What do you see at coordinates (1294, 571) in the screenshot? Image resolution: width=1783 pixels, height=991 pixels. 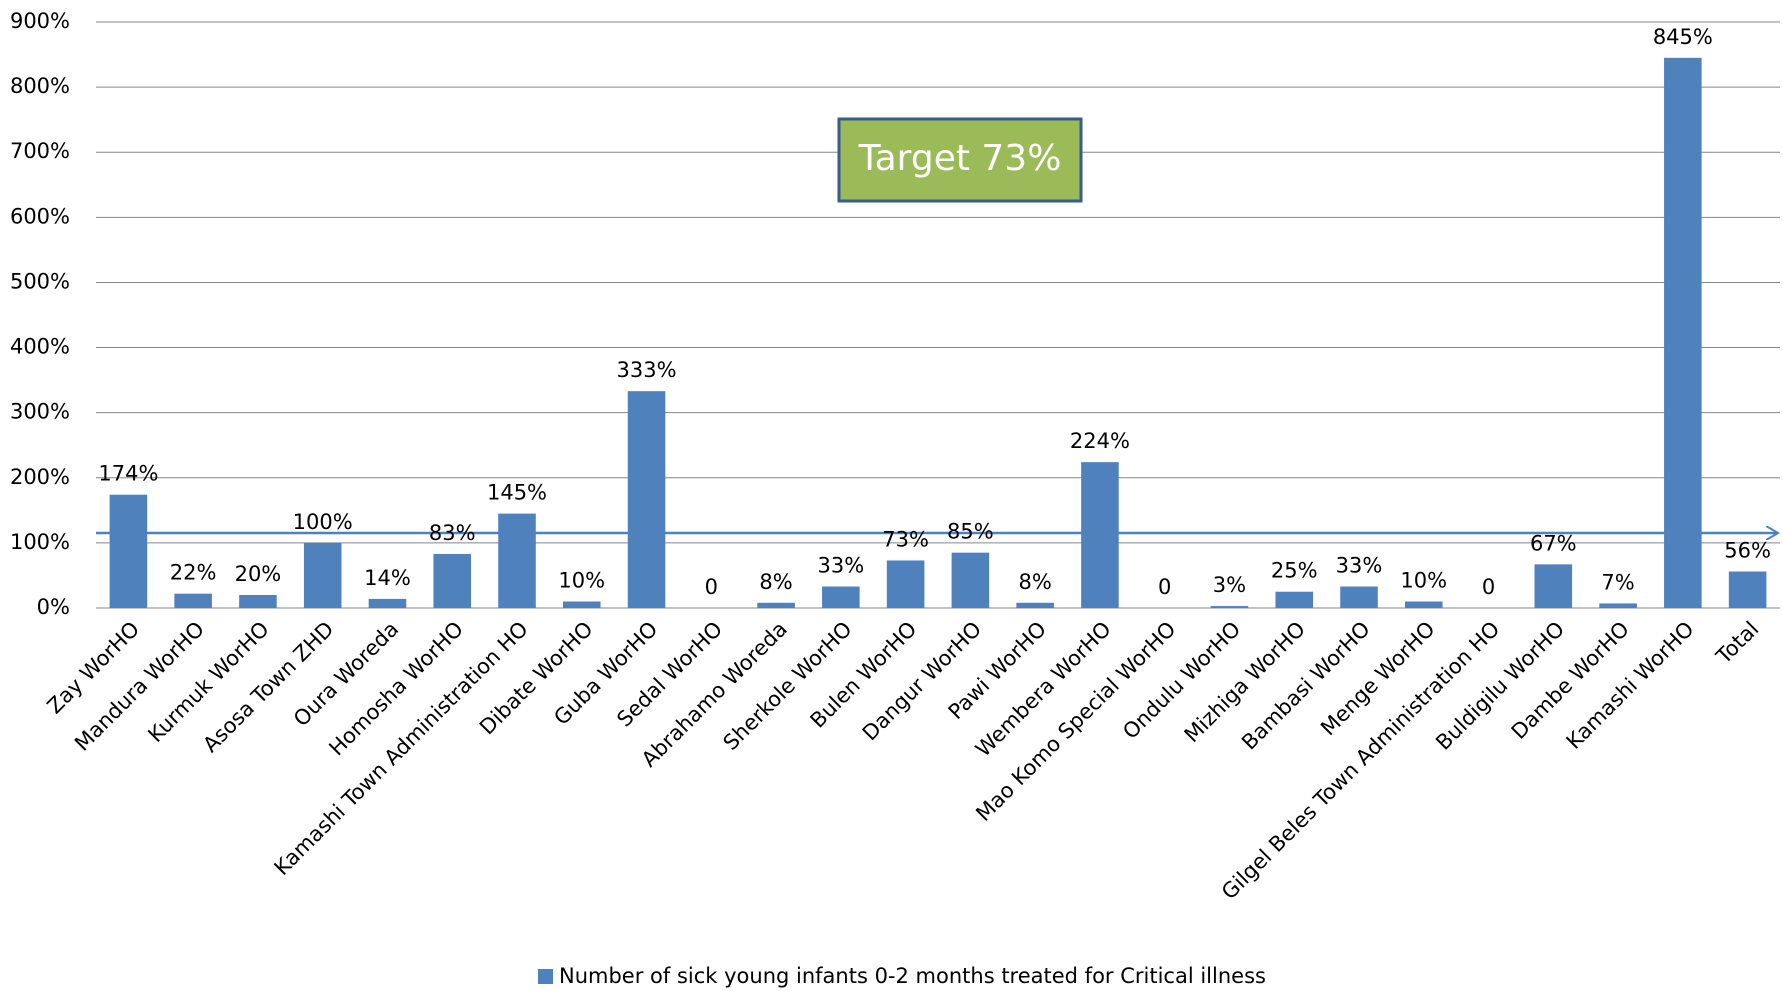 I see `value-label: 25%` at bounding box center [1294, 571].